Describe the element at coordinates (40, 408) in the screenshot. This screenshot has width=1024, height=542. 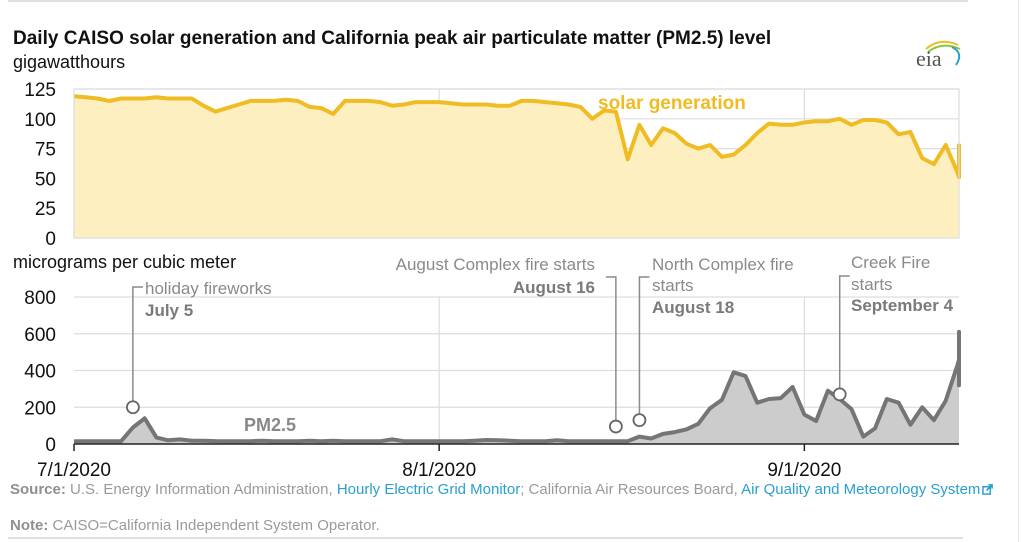
I see `y-tick-label: 200` at that location.